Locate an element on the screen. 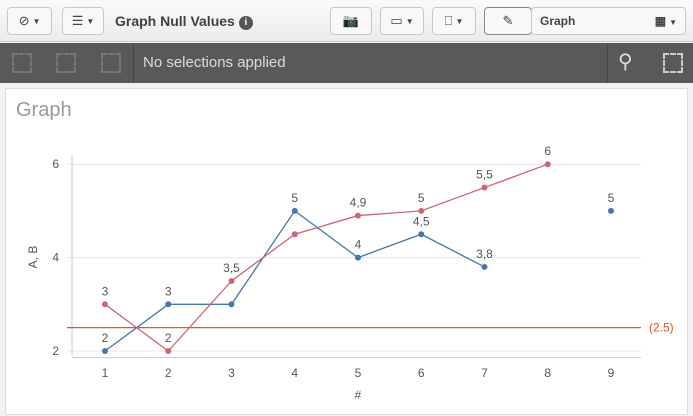 The width and height of the screenshot is (693, 416). sheet-name: Graph is located at coordinates (558, 21).